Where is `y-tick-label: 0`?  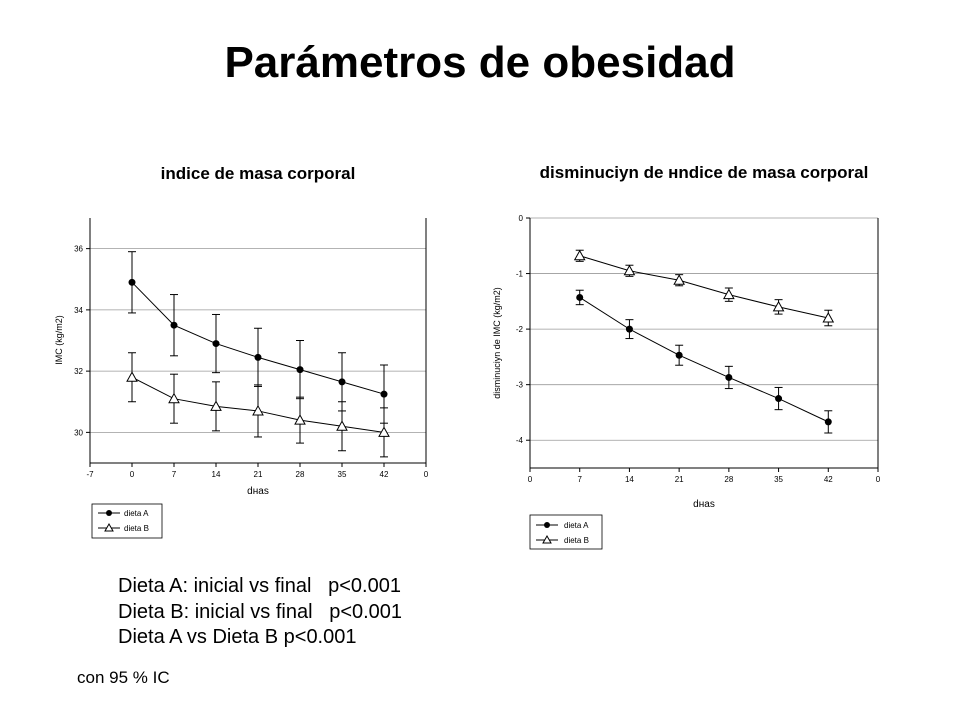 y-tick-label: 0 is located at coordinates (521, 218).